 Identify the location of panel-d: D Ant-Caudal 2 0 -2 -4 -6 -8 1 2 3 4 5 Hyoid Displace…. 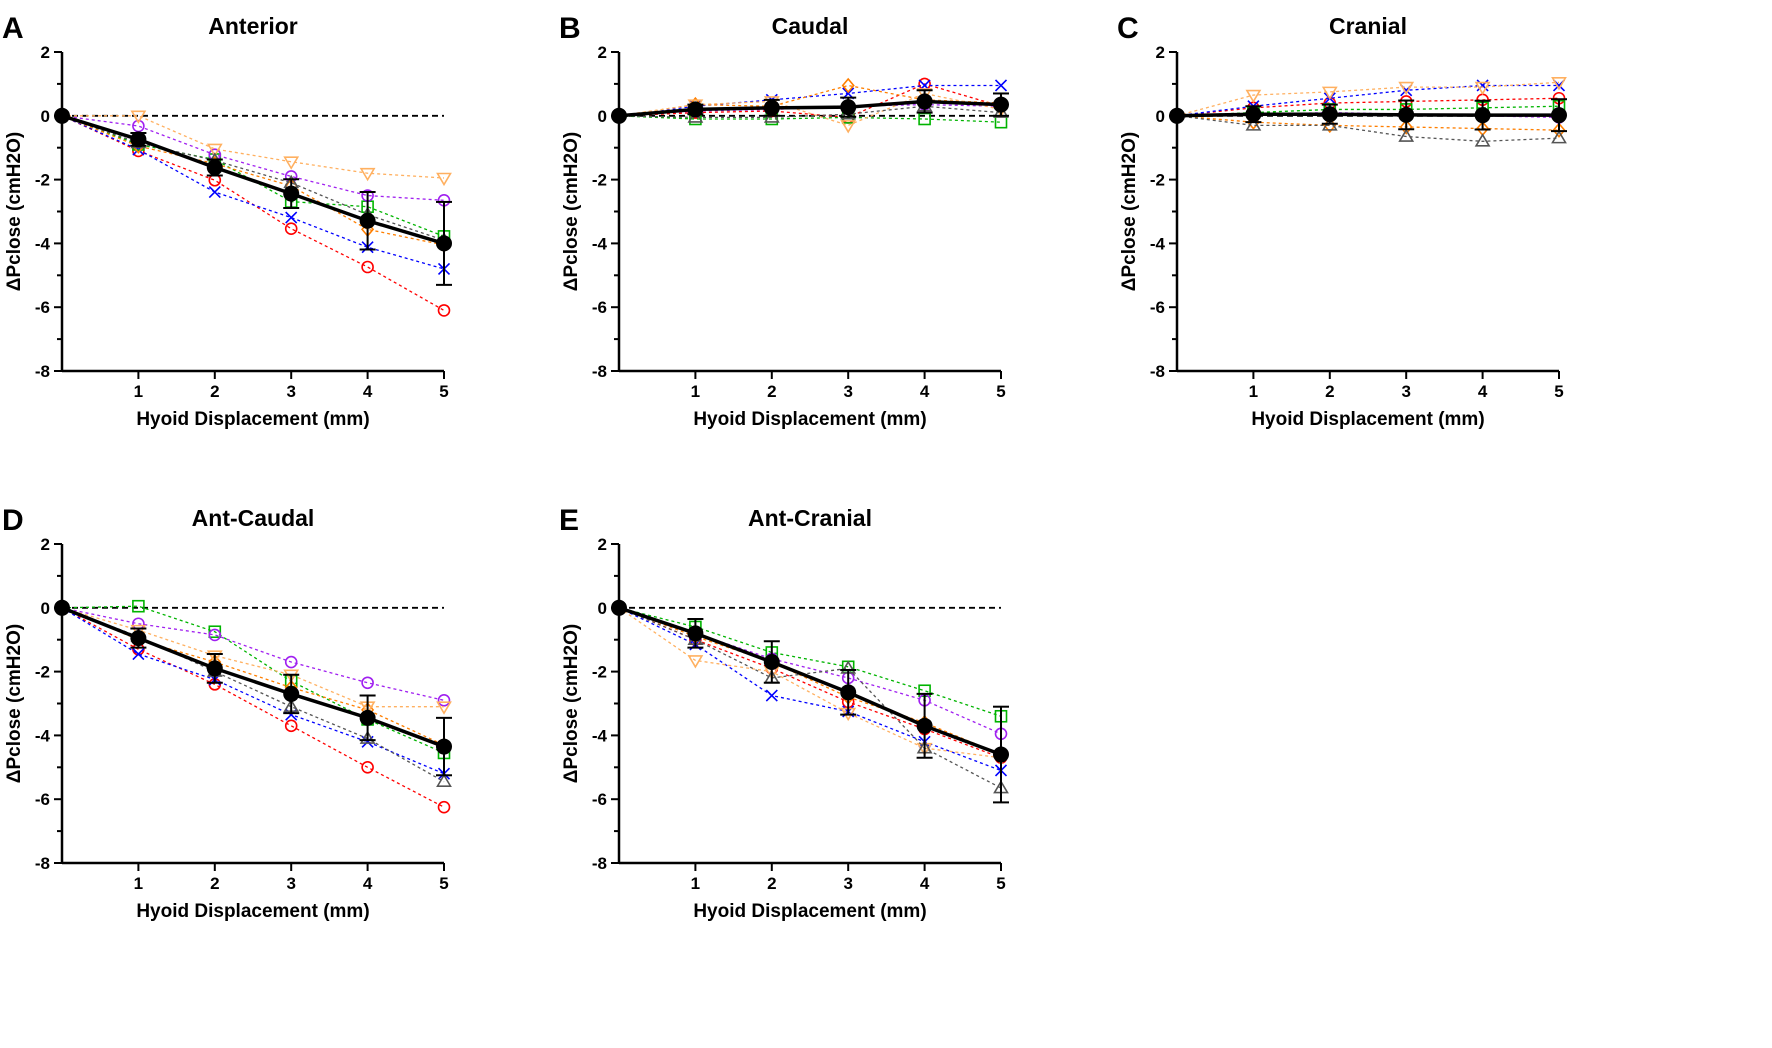
(227, 713).